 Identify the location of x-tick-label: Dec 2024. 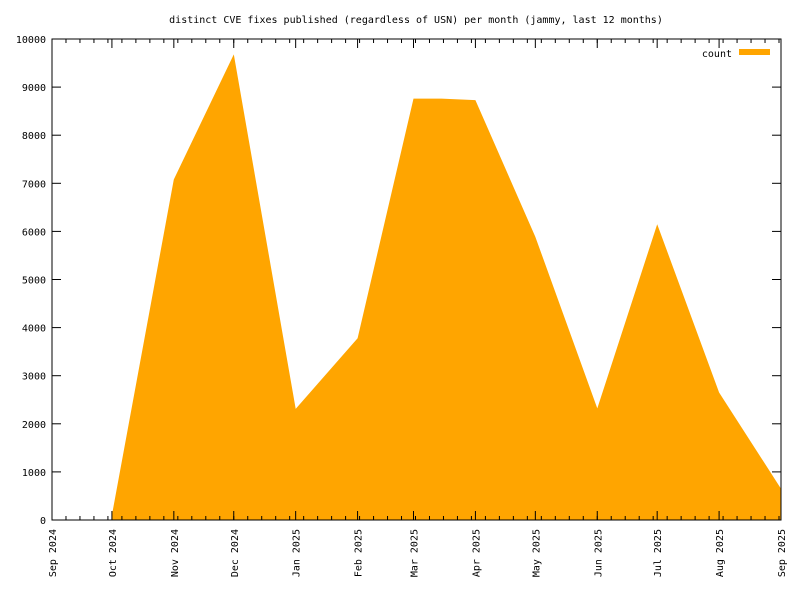
(235, 553).